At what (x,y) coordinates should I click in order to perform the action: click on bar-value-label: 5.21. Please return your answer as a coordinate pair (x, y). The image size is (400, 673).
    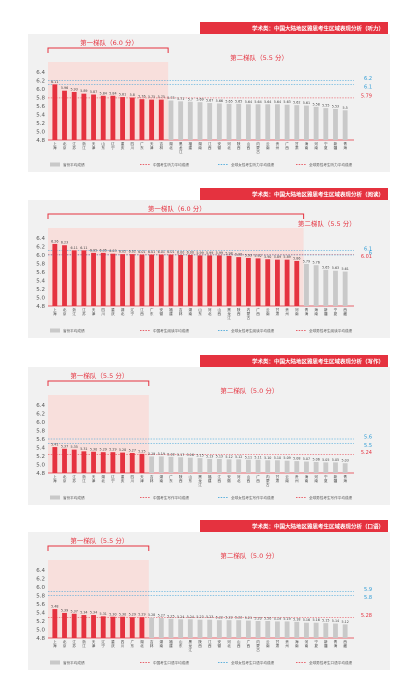
    Looking at the image, I should click on (248, 618).